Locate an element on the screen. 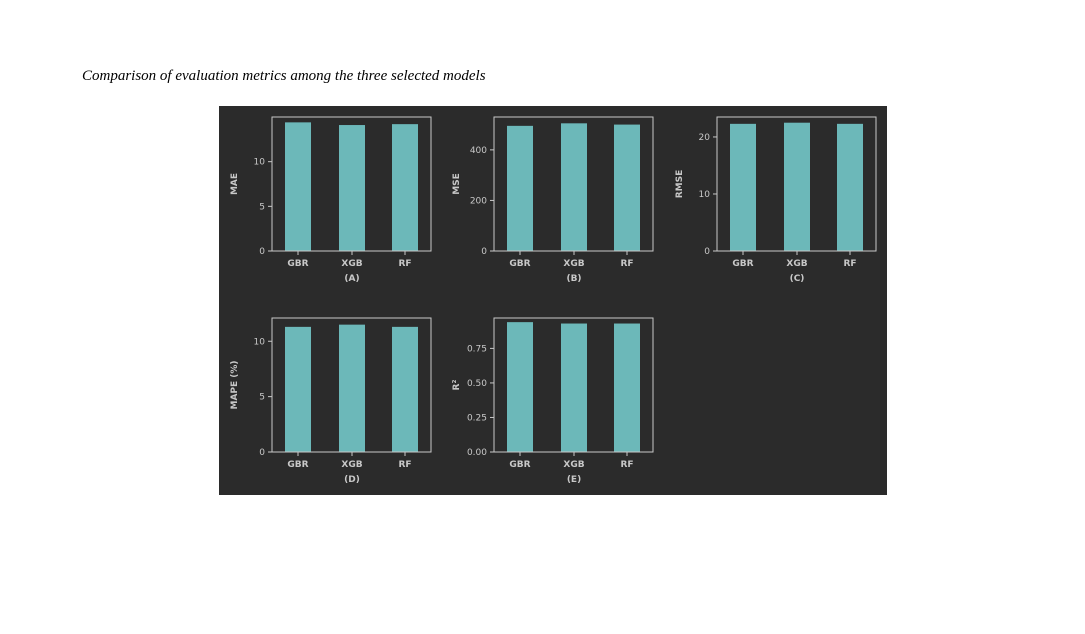 The height and width of the screenshot is (634, 1085). y-axis-label: R² is located at coordinates (457, 385).